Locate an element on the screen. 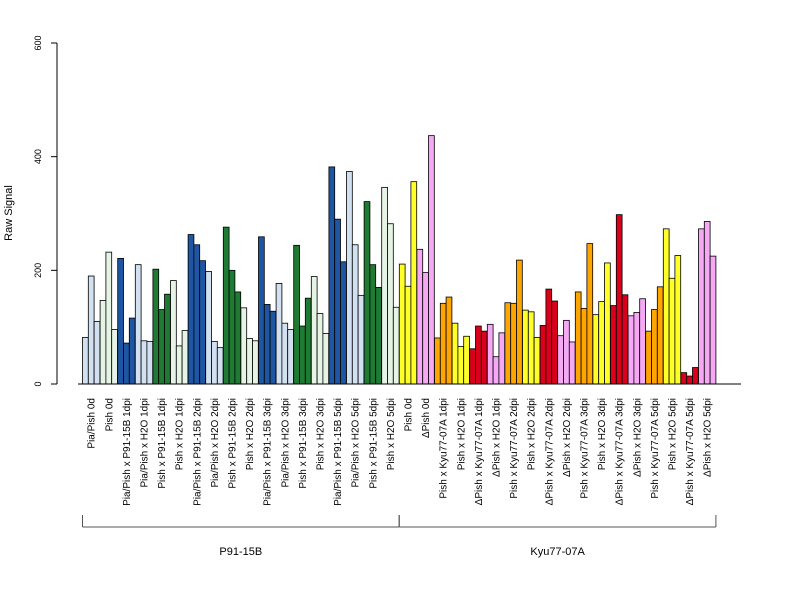 This screenshot has width=800, height=600. bracket-label: P91-15B is located at coordinates (240, 552).